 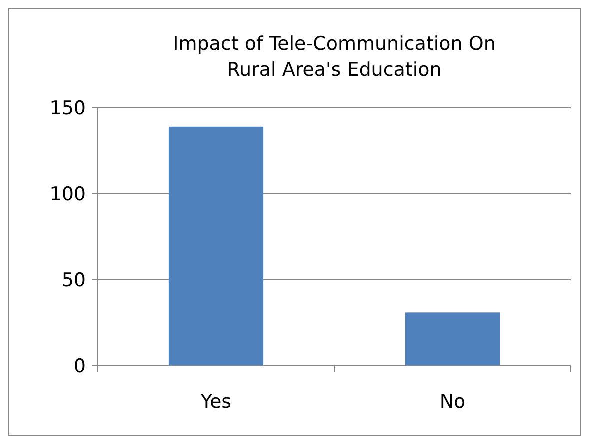 I want to click on x-tick-label: No, so click(x=453, y=402).